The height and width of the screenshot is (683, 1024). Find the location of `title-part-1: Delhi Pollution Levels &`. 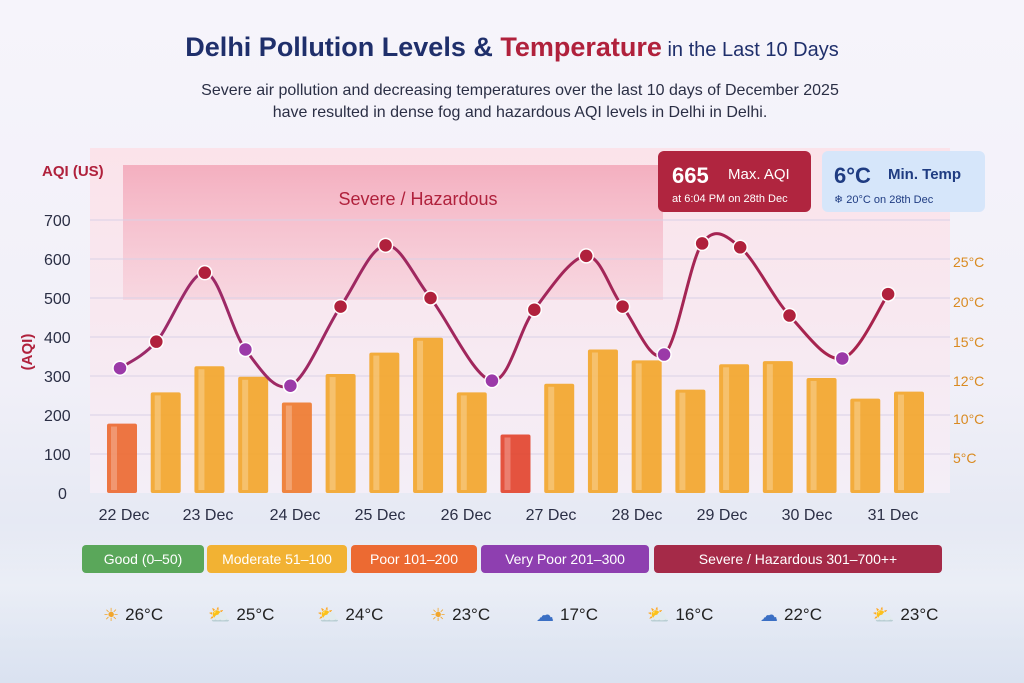

title-part-1: Delhi Pollution Levels & is located at coordinates (343, 47).